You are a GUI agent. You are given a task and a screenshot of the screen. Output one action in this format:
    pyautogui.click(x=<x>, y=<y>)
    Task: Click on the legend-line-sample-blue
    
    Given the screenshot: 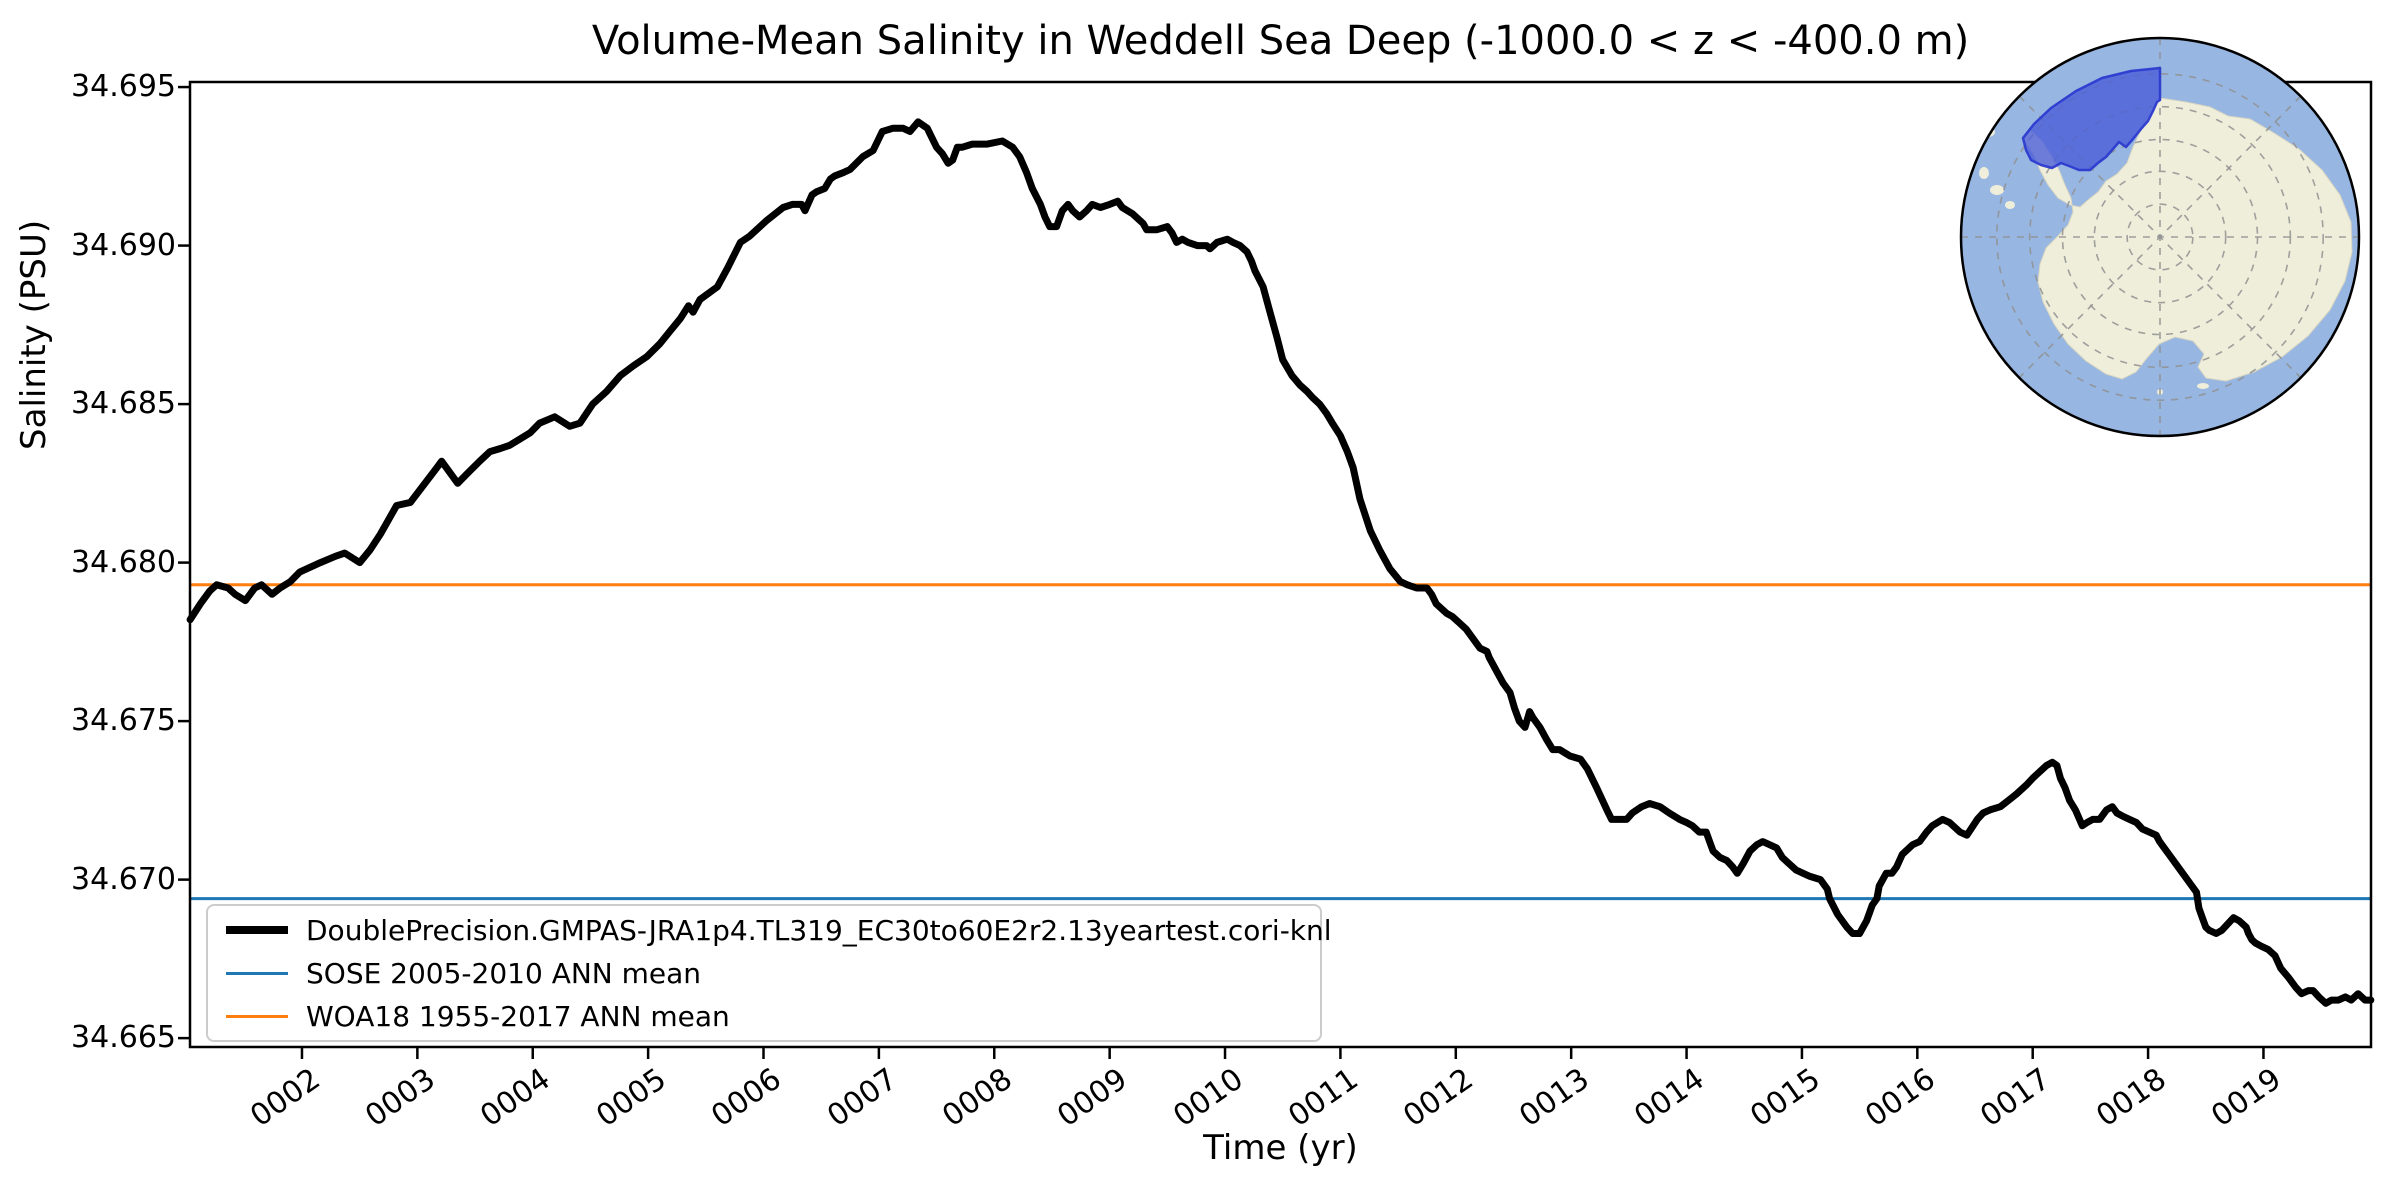 What is the action you would take?
    pyautogui.click(x=257, y=973)
    